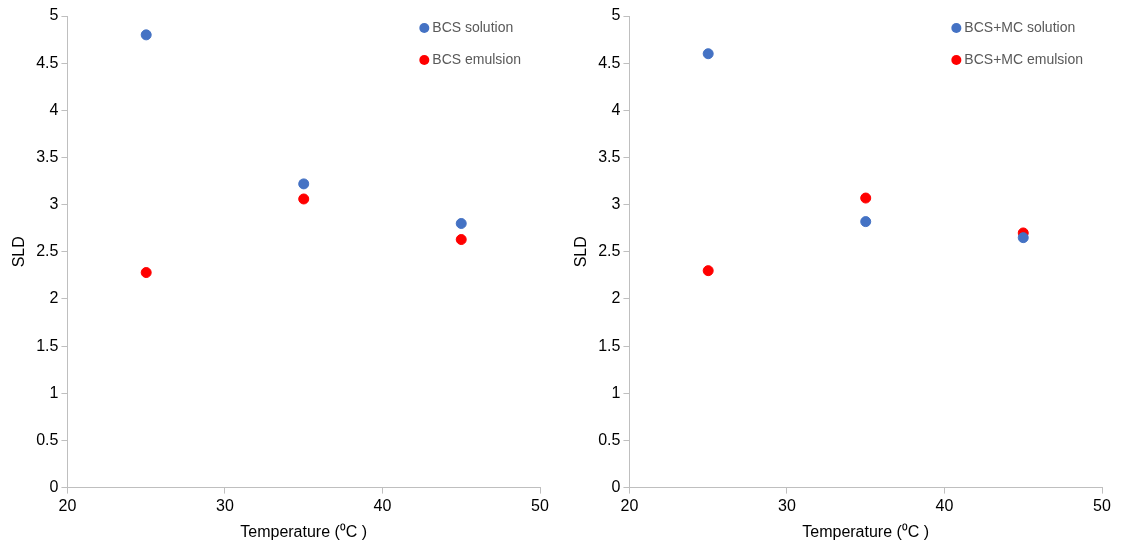 Image resolution: width=1125 pixels, height=550 pixels. I want to click on legend-label: BCS solution, so click(473, 26).